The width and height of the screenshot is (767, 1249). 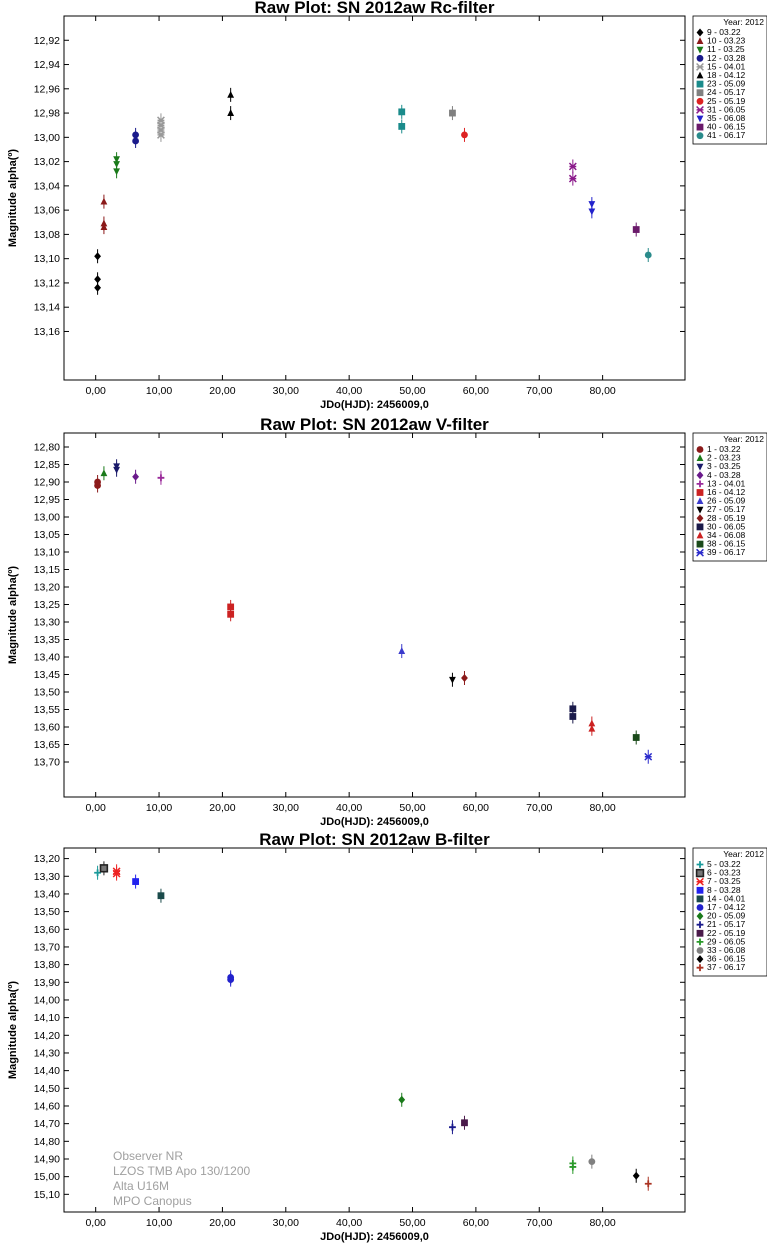 I want to click on legend-entry: 25 - 05.19, so click(x=726, y=101).